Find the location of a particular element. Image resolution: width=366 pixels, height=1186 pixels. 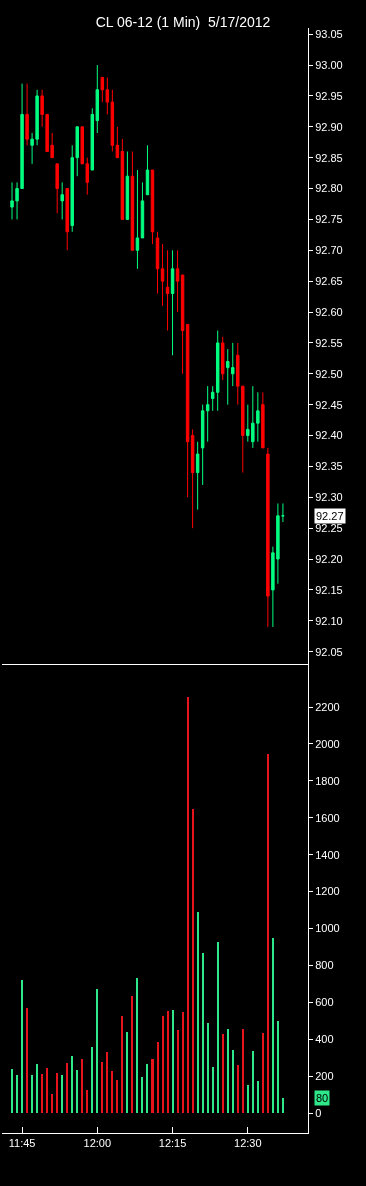

x-tick-label: 12:15 is located at coordinates (172, 1143).